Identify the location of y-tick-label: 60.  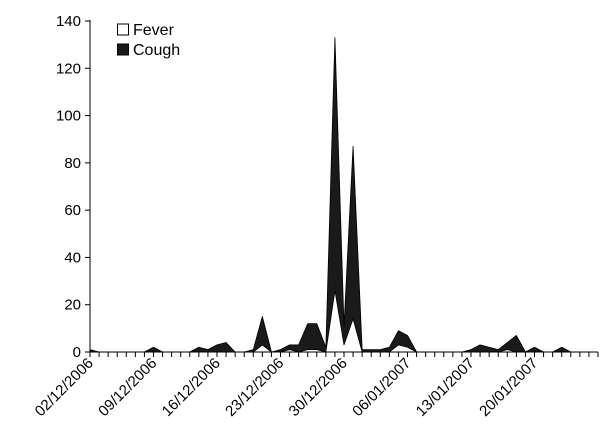
(72, 210).